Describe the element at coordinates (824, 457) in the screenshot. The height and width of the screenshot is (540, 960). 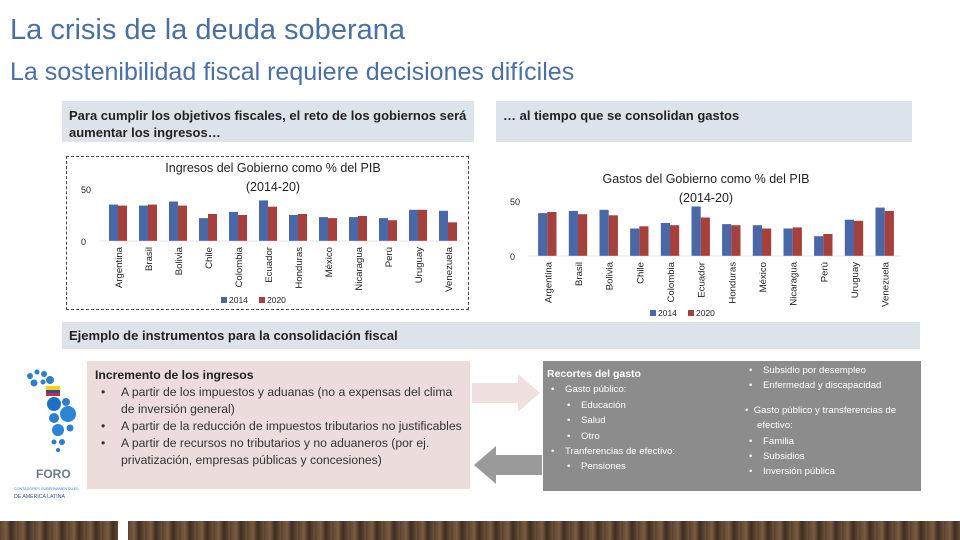
I see `list-item: Subsidios` at that location.